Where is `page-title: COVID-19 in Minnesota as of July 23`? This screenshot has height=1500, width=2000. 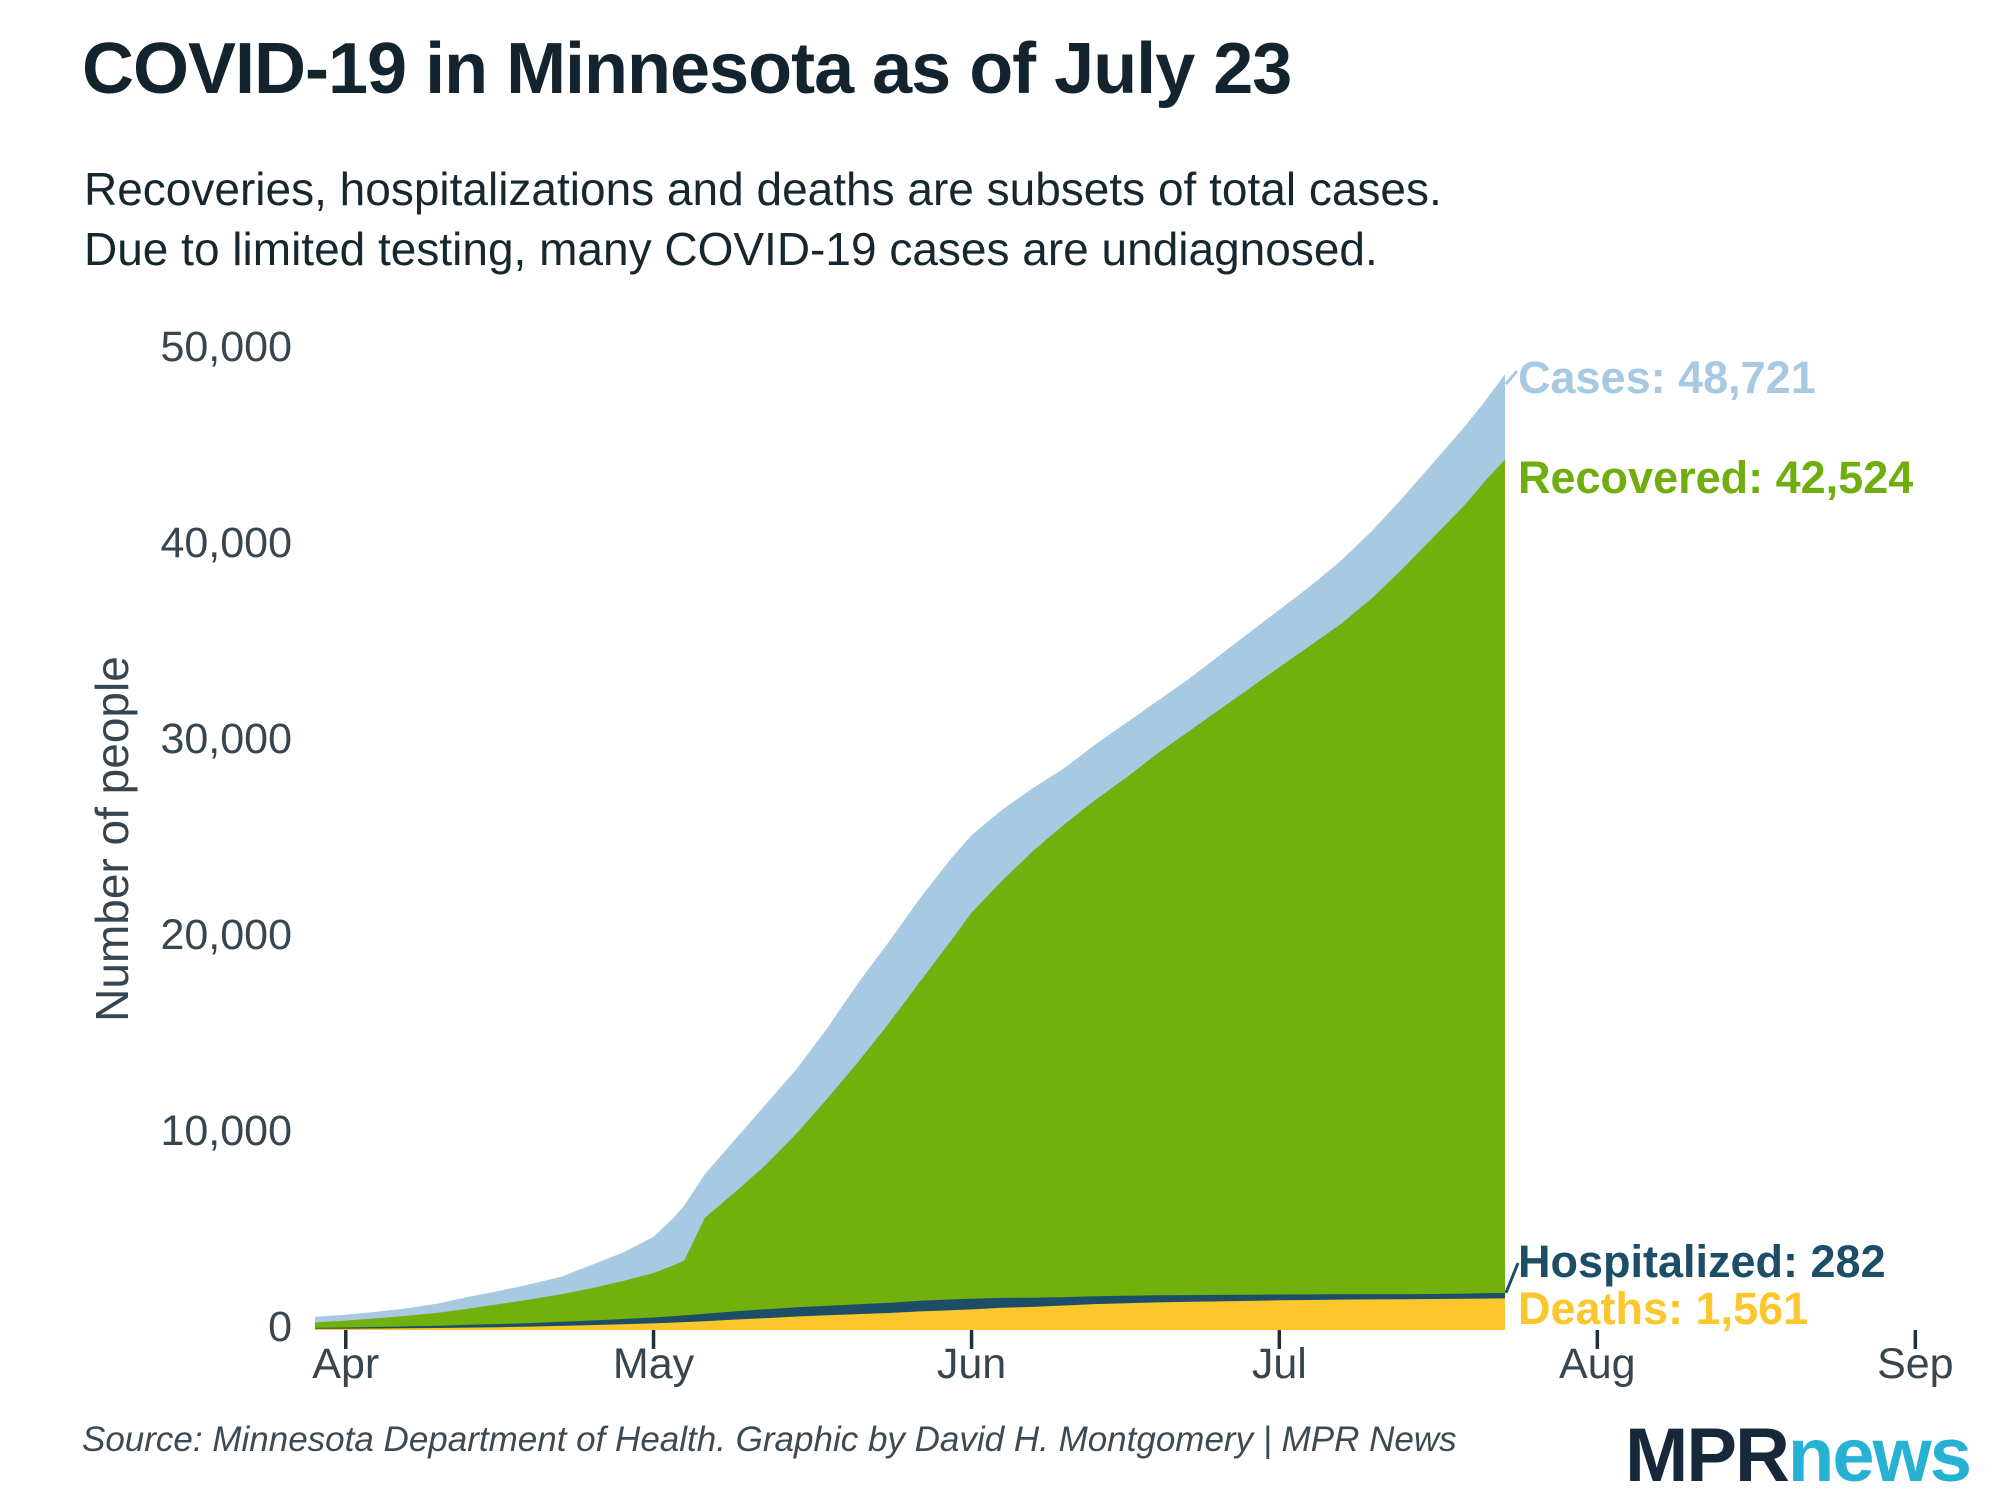 page-title: COVID-19 in Minnesota as of July 23 is located at coordinates (687, 69).